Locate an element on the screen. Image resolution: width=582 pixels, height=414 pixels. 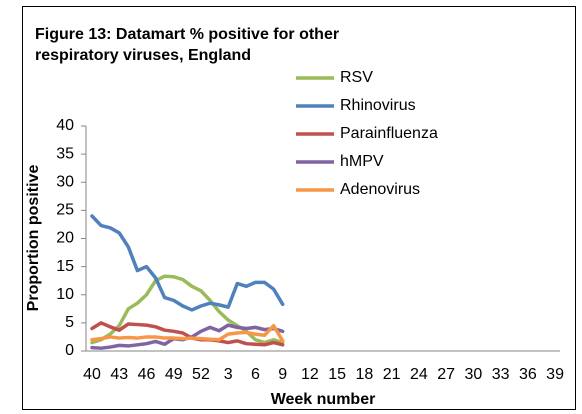
x-tick-label: 12 is located at coordinates (310, 374).